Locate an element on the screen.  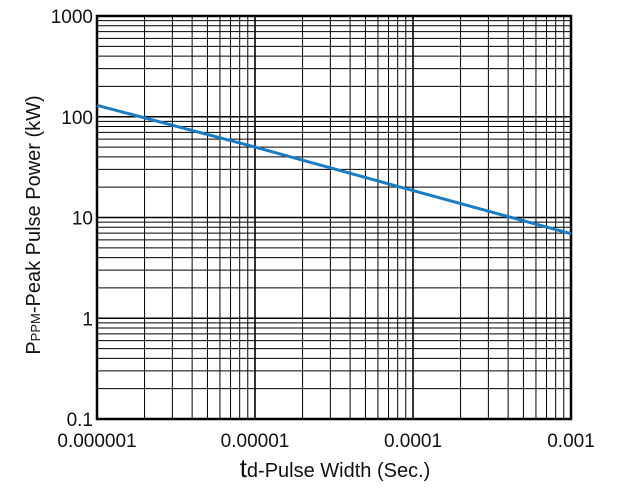
x-tick-label: 0.000001 is located at coordinates (96, 441).